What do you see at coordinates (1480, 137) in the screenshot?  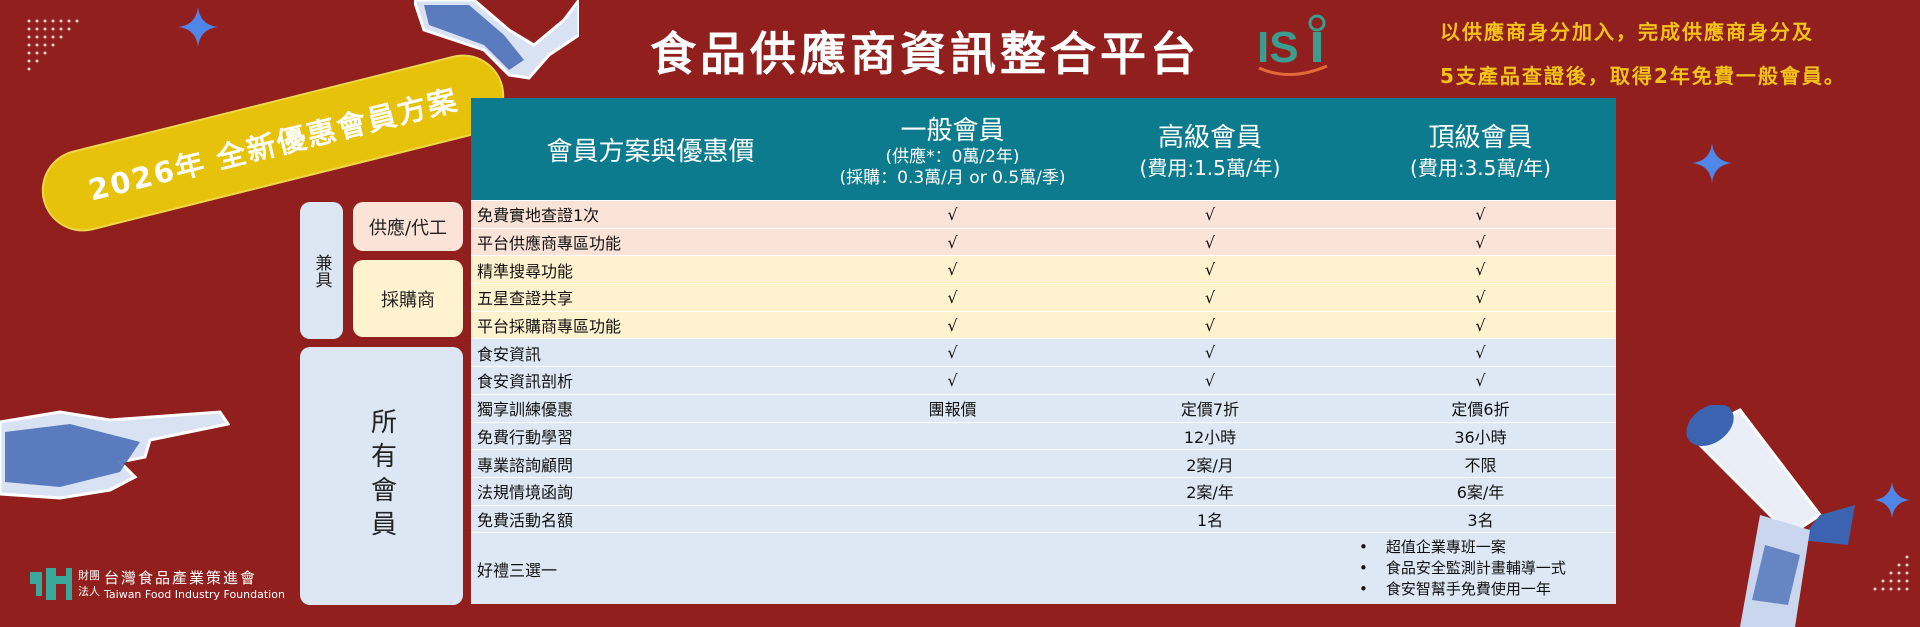 I see `header-title: 頂級會員` at bounding box center [1480, 137].